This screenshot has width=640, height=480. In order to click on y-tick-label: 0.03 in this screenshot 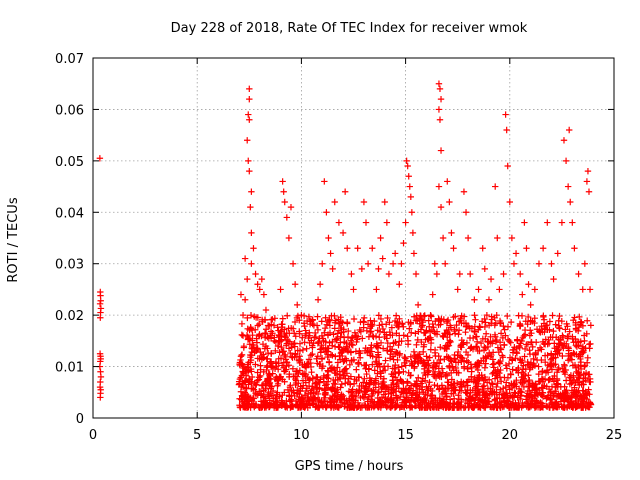, I will do `click(69, 265)`.